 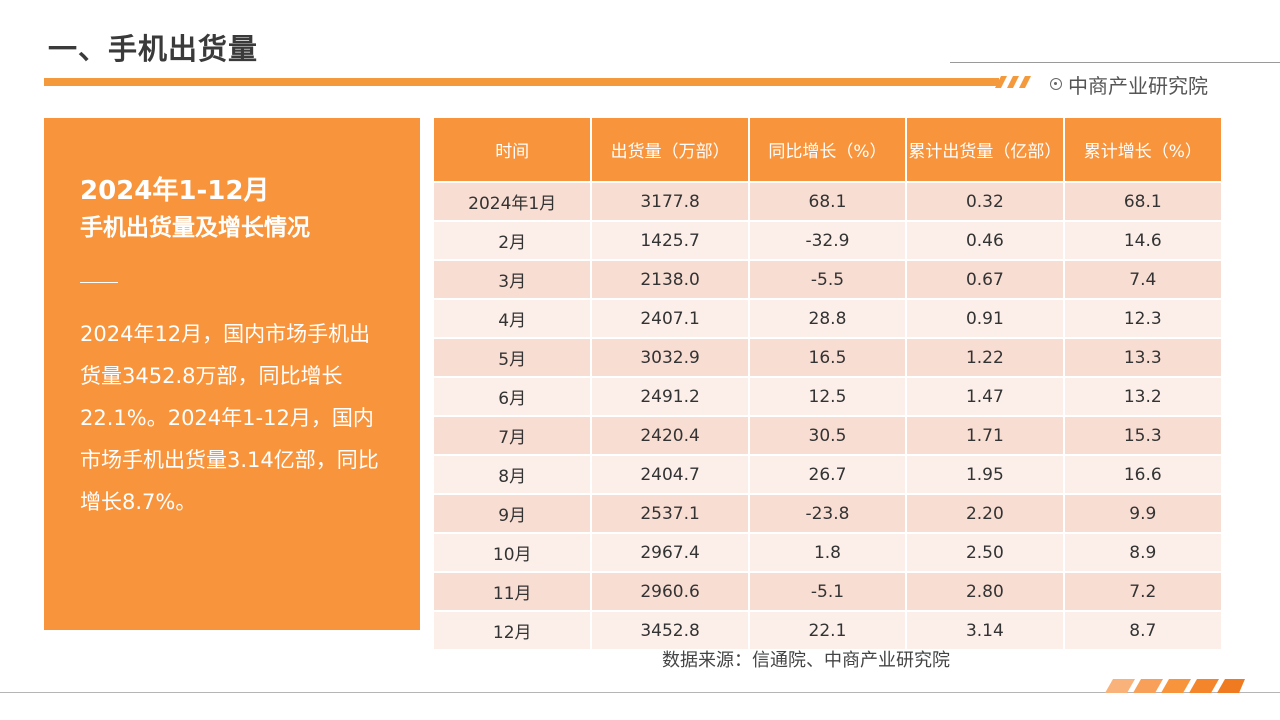 What do you see at coordinates (1142, 552) in the screenshot?
I see `table-cell: 8.9` at bounding box center [1142, 552].